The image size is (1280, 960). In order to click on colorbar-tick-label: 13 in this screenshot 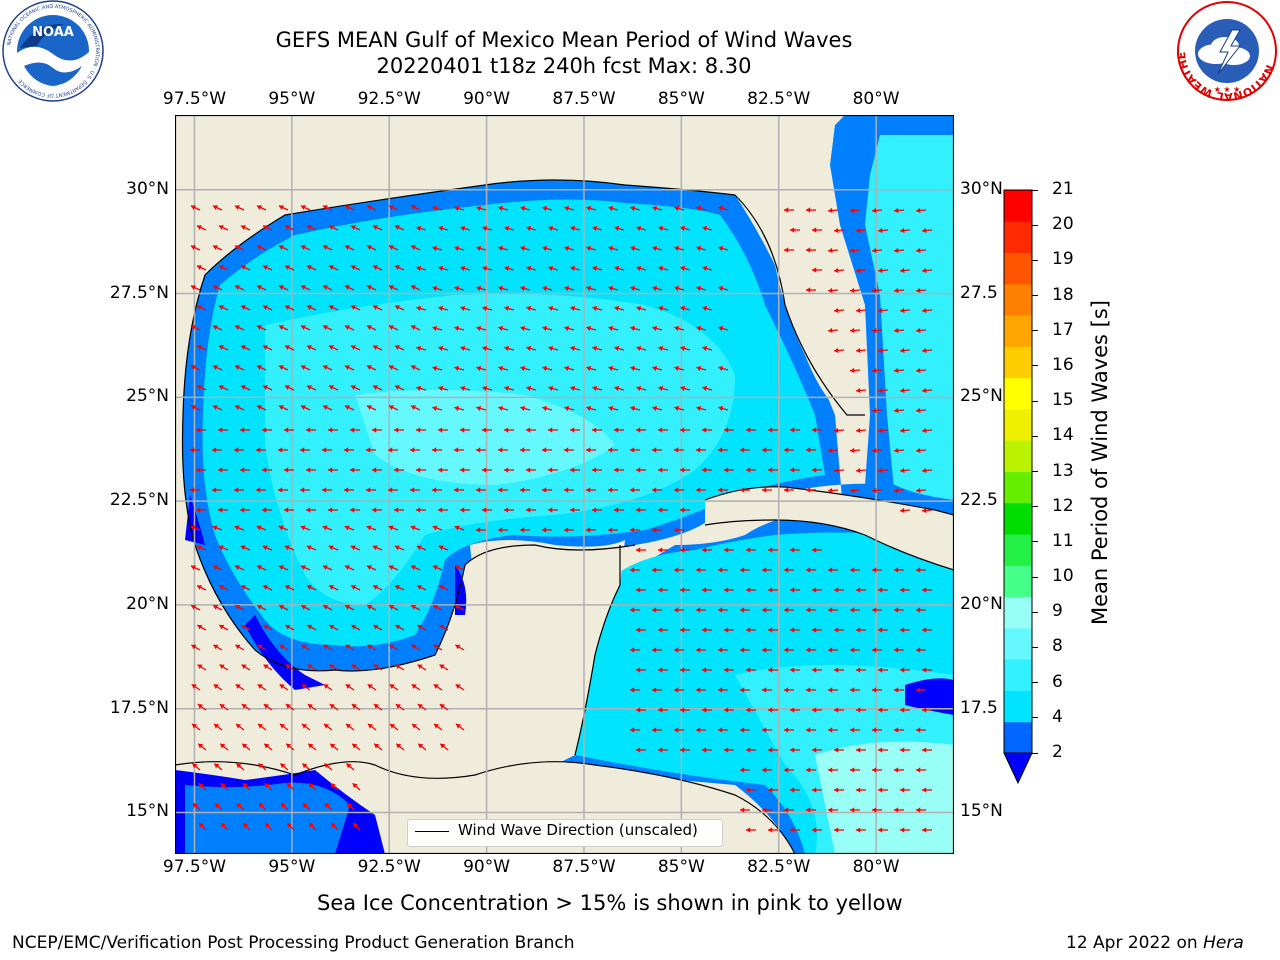, I will do `click(1063, 470)`.